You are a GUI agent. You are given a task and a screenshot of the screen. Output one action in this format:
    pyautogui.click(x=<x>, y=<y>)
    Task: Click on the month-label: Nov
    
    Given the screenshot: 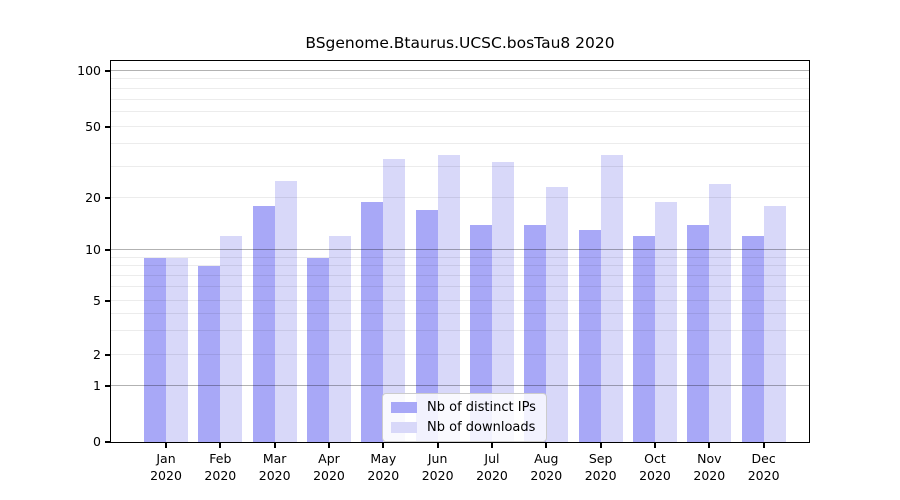 What is the action you would take?
    pyautogui.click(x=709, y=458)
    